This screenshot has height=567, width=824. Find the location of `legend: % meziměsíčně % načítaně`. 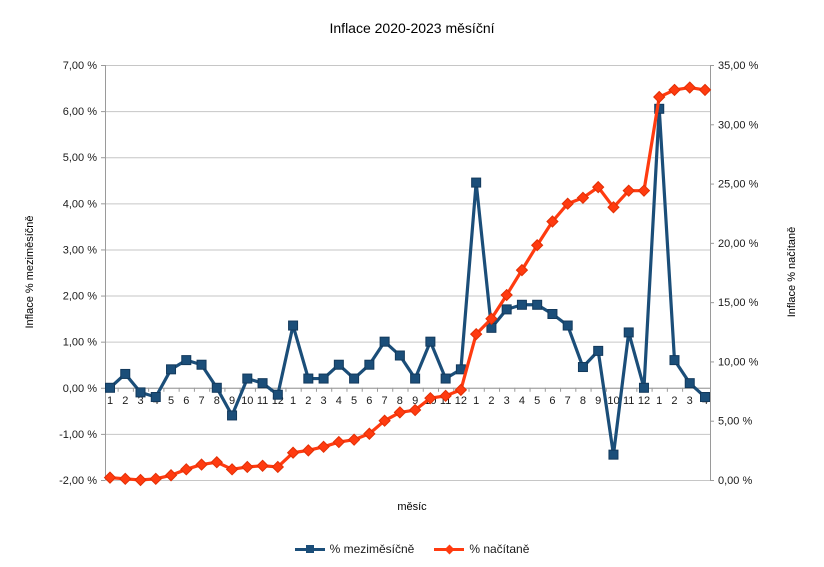

legend: % meziměsíčně % načítaně is located at coordinates (412, 549).